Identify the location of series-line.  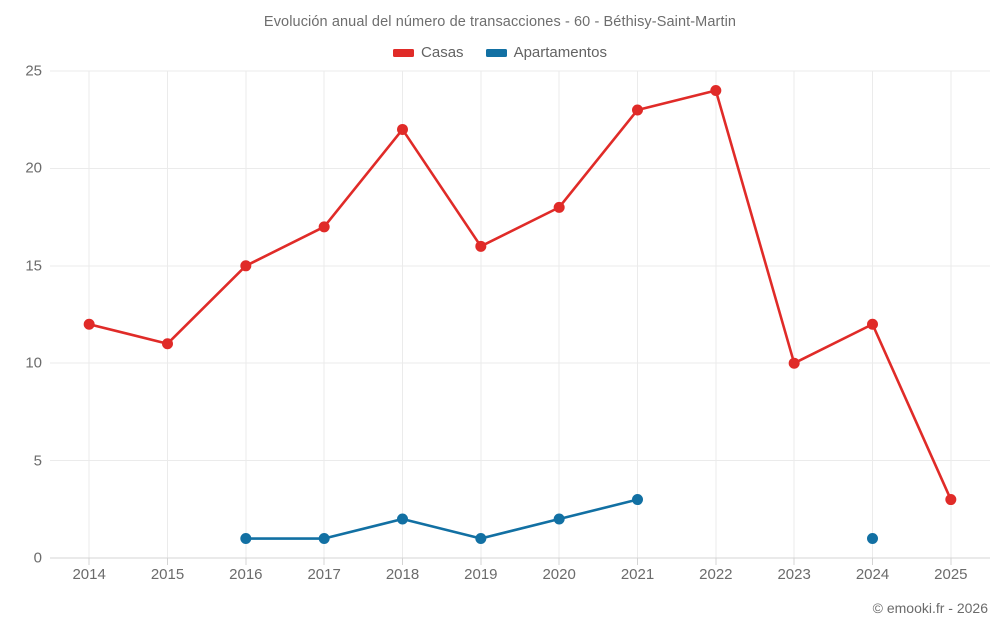
(441, 519).